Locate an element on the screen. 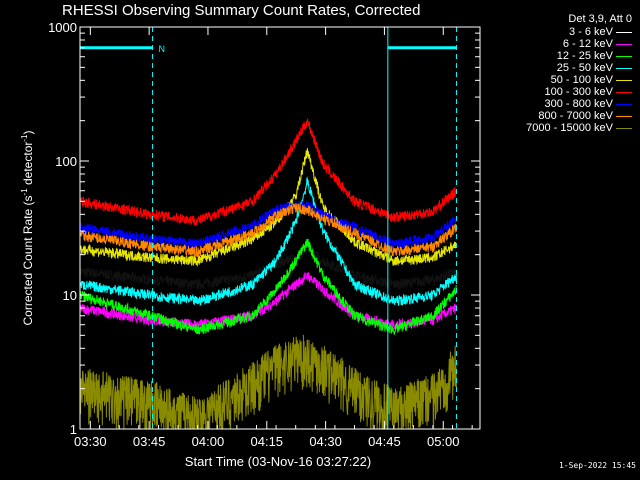 This screenshot has height=480, width=640. legend-label: 50 - 100 keV is located at coordinates (581, 80).